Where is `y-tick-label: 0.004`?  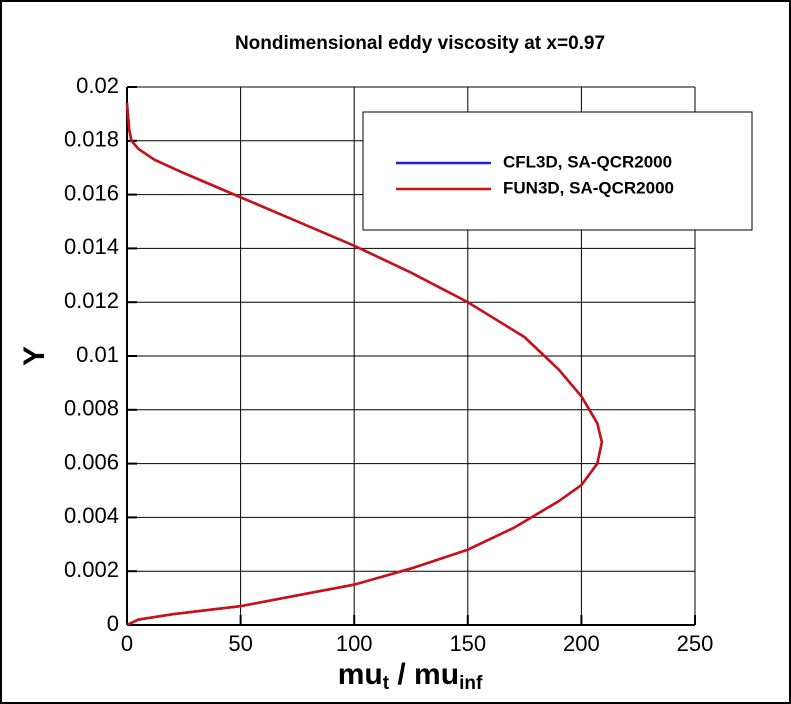 y-tick-label: 0.004 is located at coordinates (91, 515).